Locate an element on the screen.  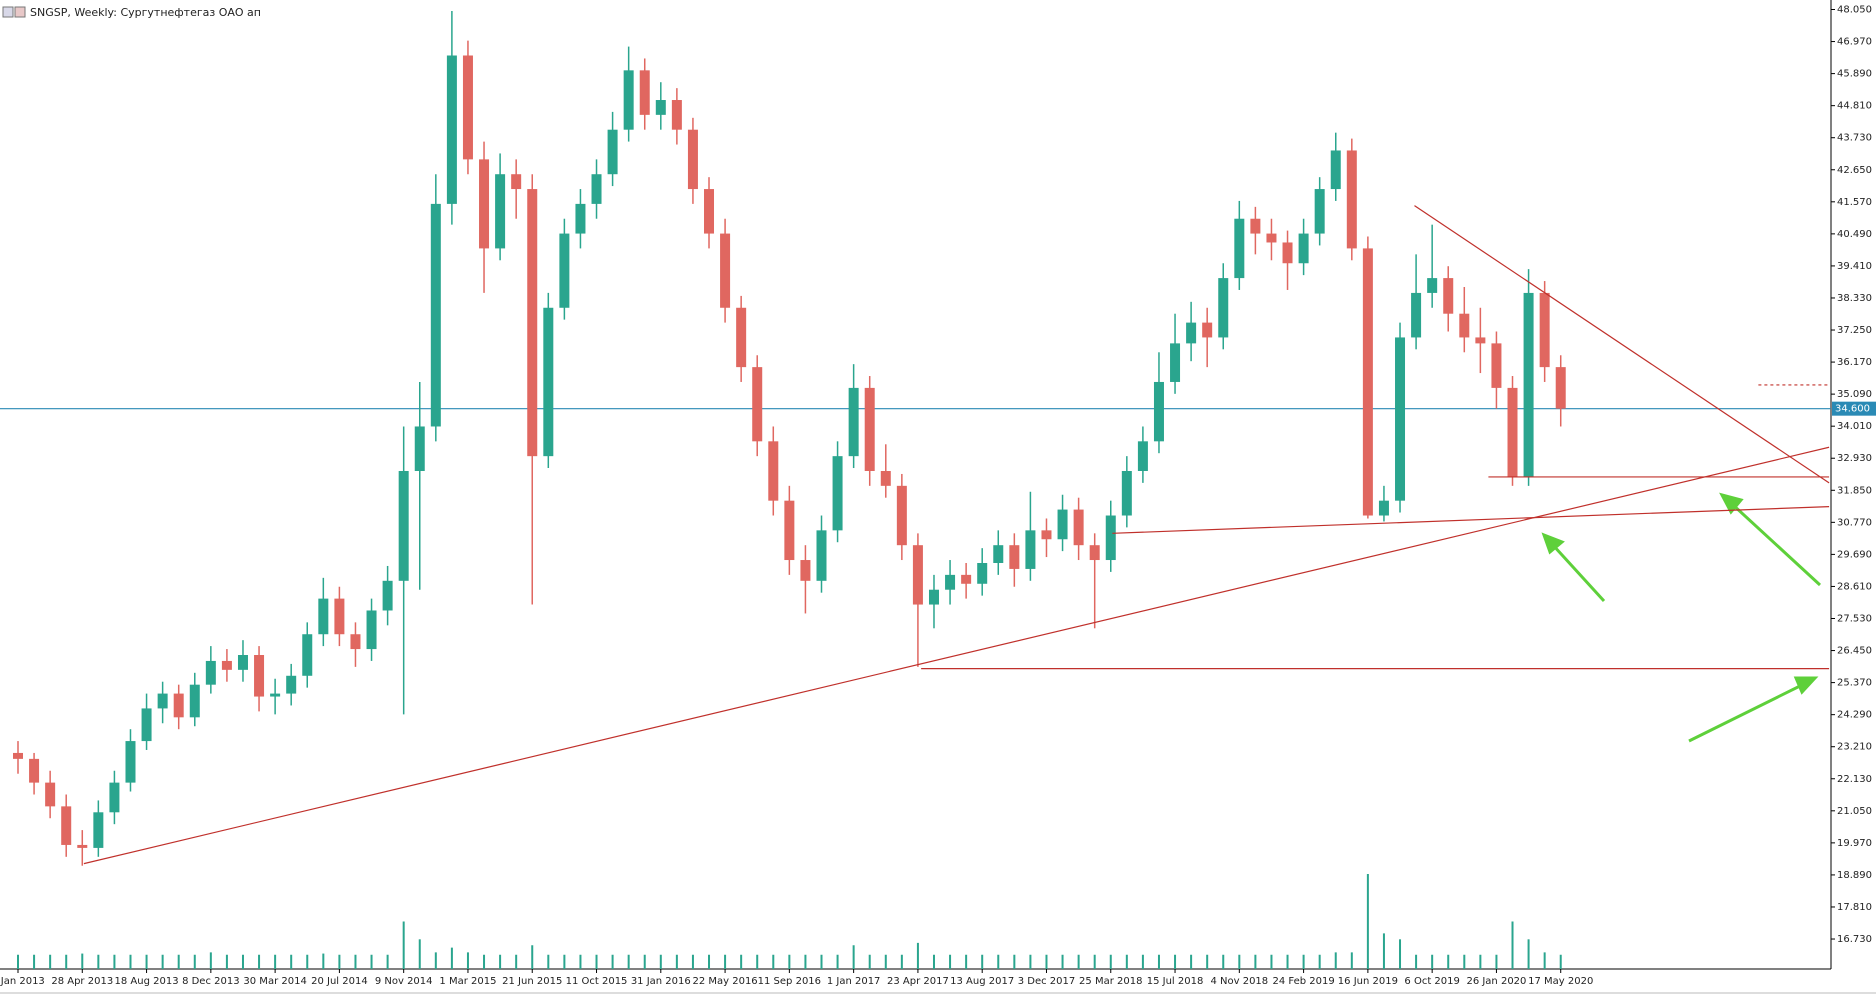
y-tick-label: 30.770 is located at coordinates (1854, 522).